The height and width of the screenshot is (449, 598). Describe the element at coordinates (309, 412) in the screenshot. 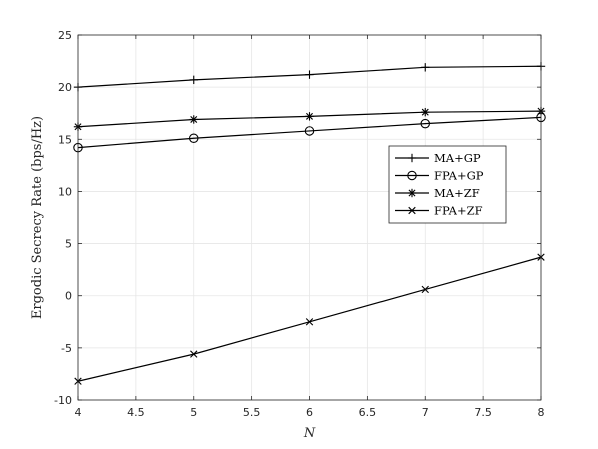

I see `x-tick-label: 6` at that location.